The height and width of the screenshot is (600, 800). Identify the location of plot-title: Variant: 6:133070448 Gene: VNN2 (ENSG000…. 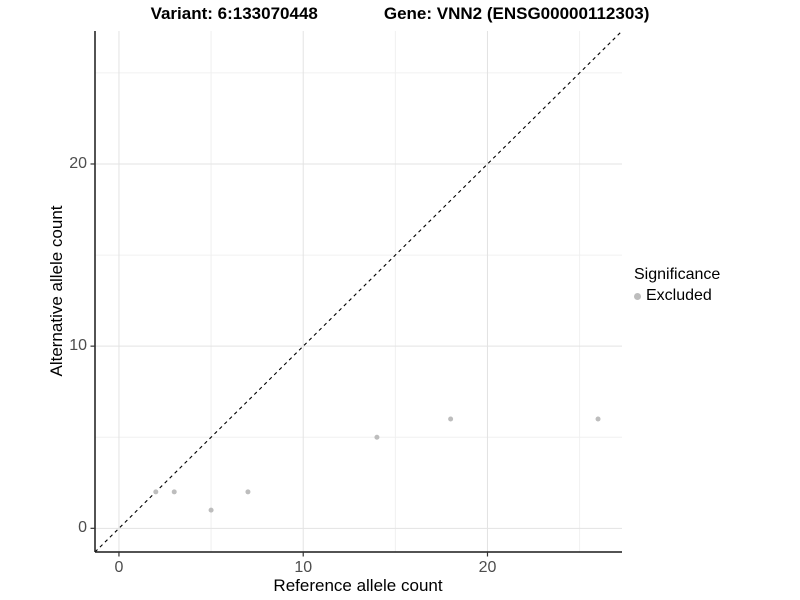
(400, 14).